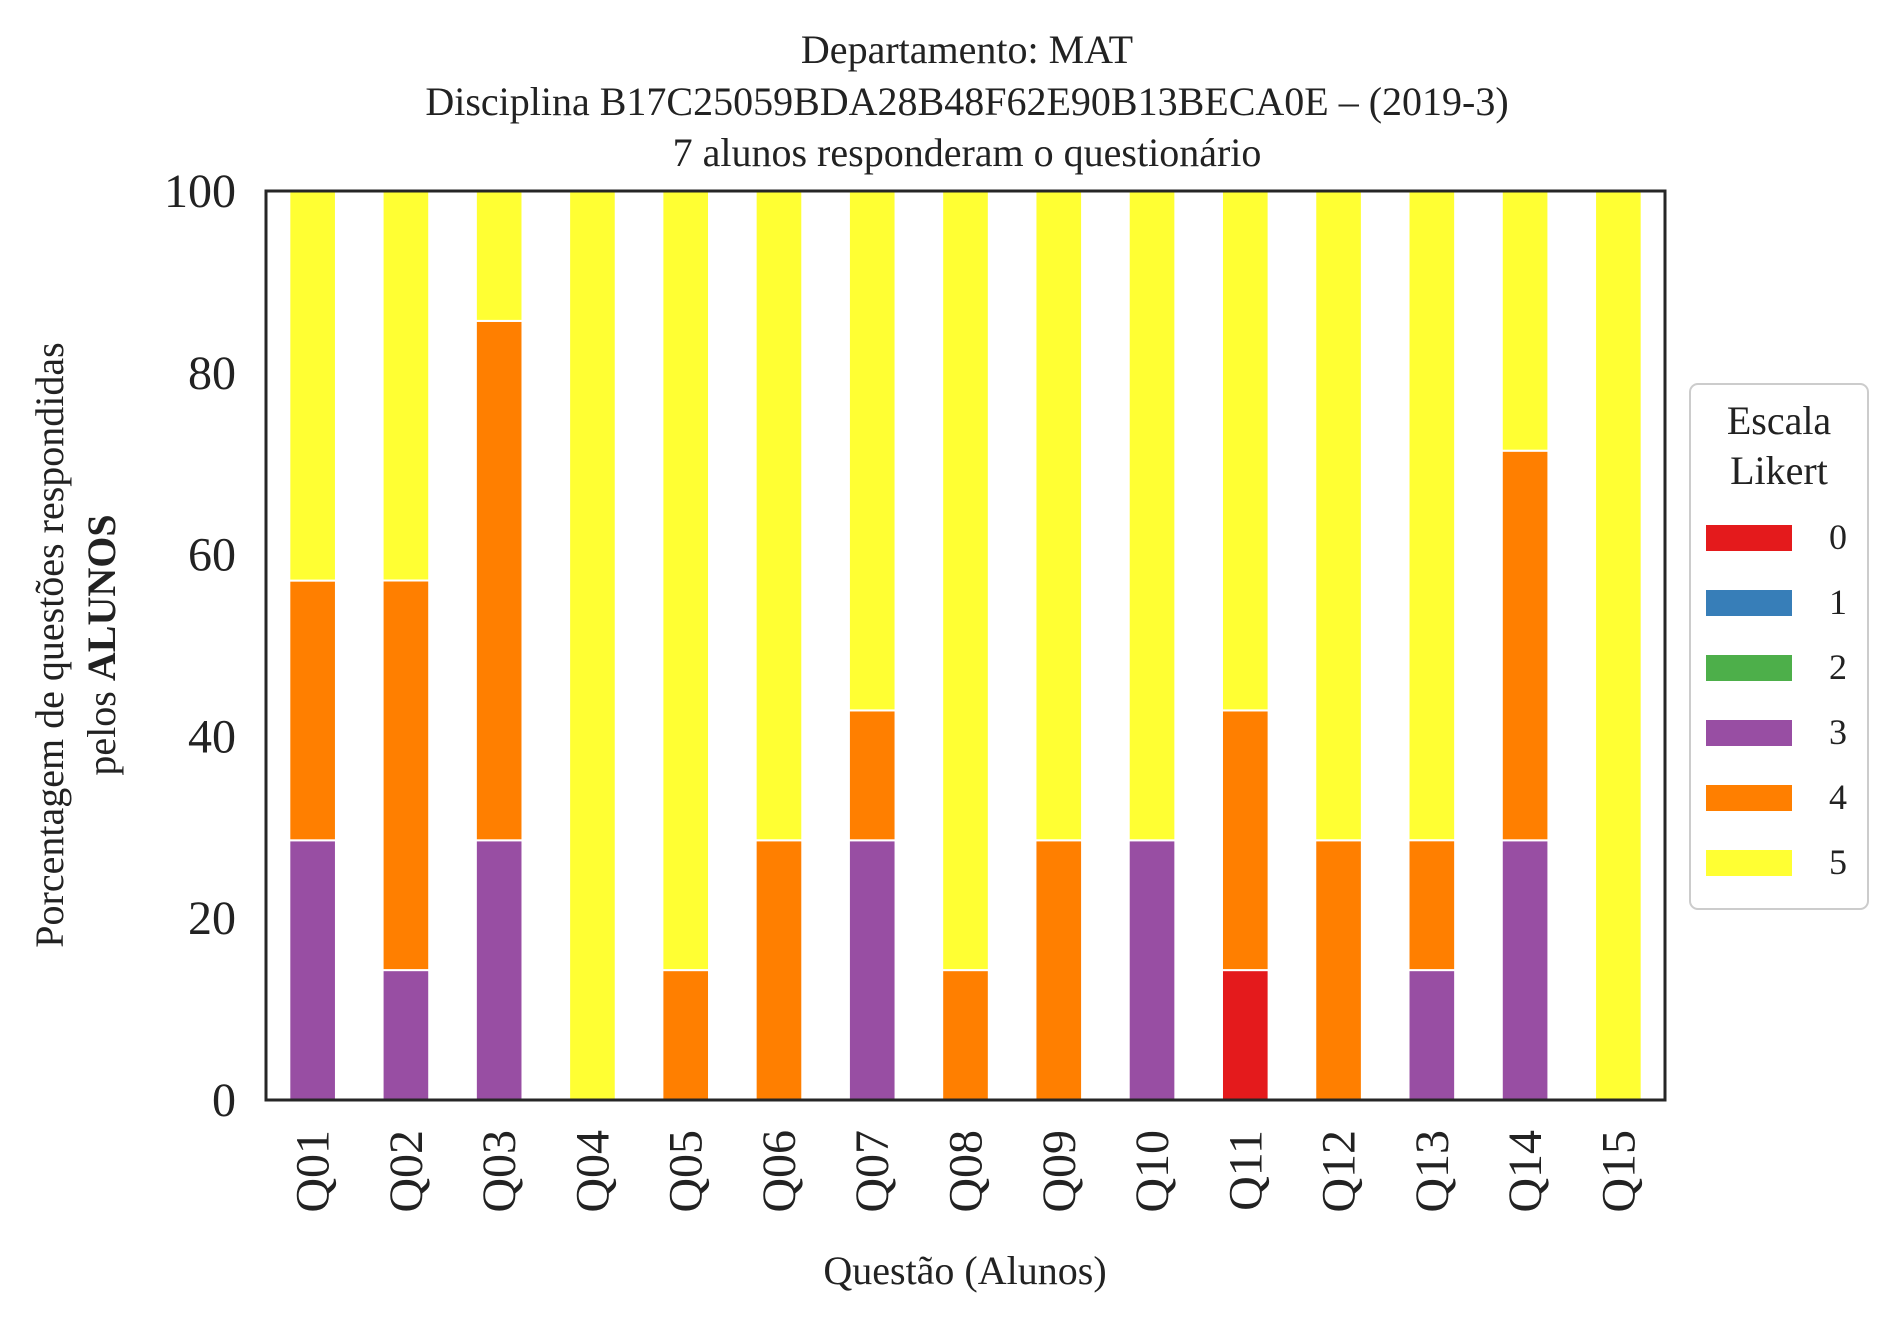  I want to click on legend-label-1: 1, so click(1838, 602).